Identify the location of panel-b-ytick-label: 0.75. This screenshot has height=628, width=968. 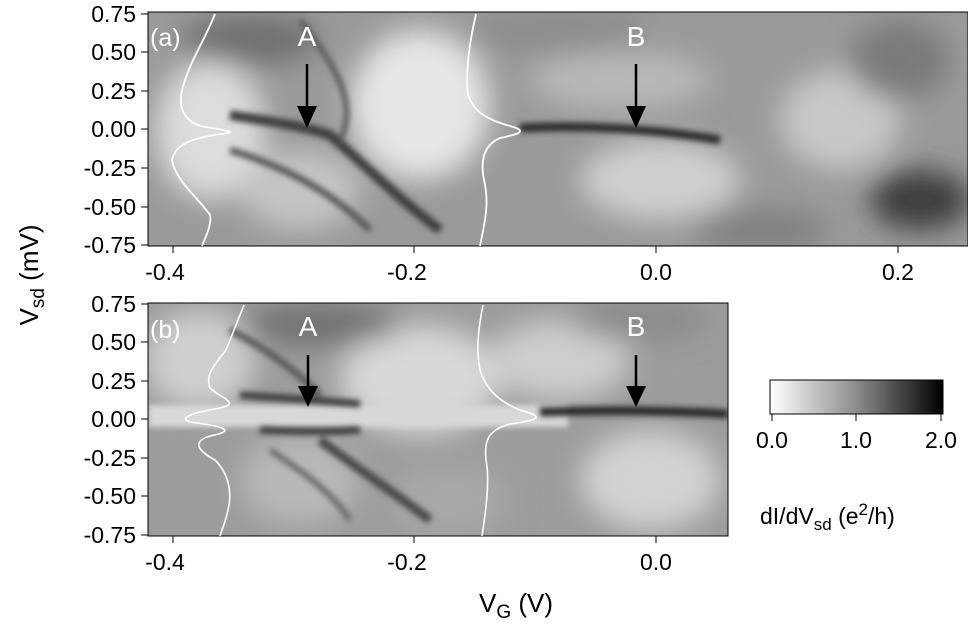
(113, 304).